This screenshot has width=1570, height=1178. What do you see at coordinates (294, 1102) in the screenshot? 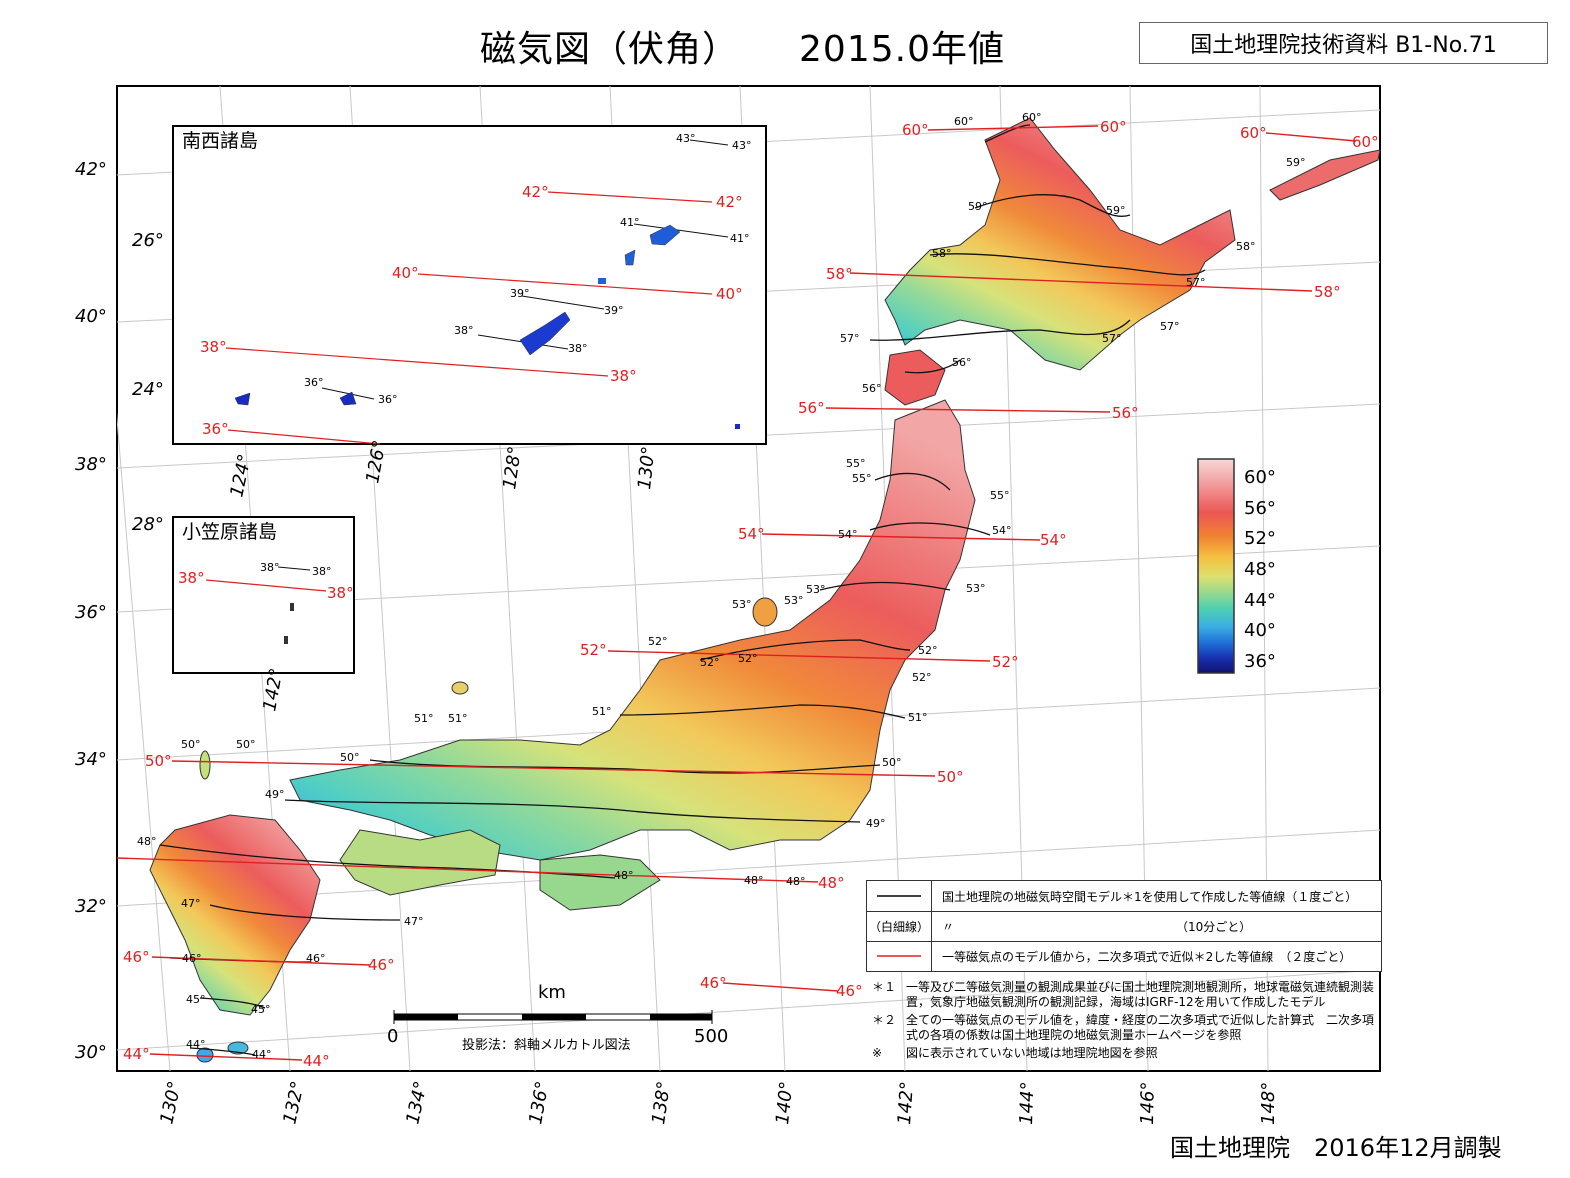
I see `svg-text: 132°` at bounding box center [294, 1102].